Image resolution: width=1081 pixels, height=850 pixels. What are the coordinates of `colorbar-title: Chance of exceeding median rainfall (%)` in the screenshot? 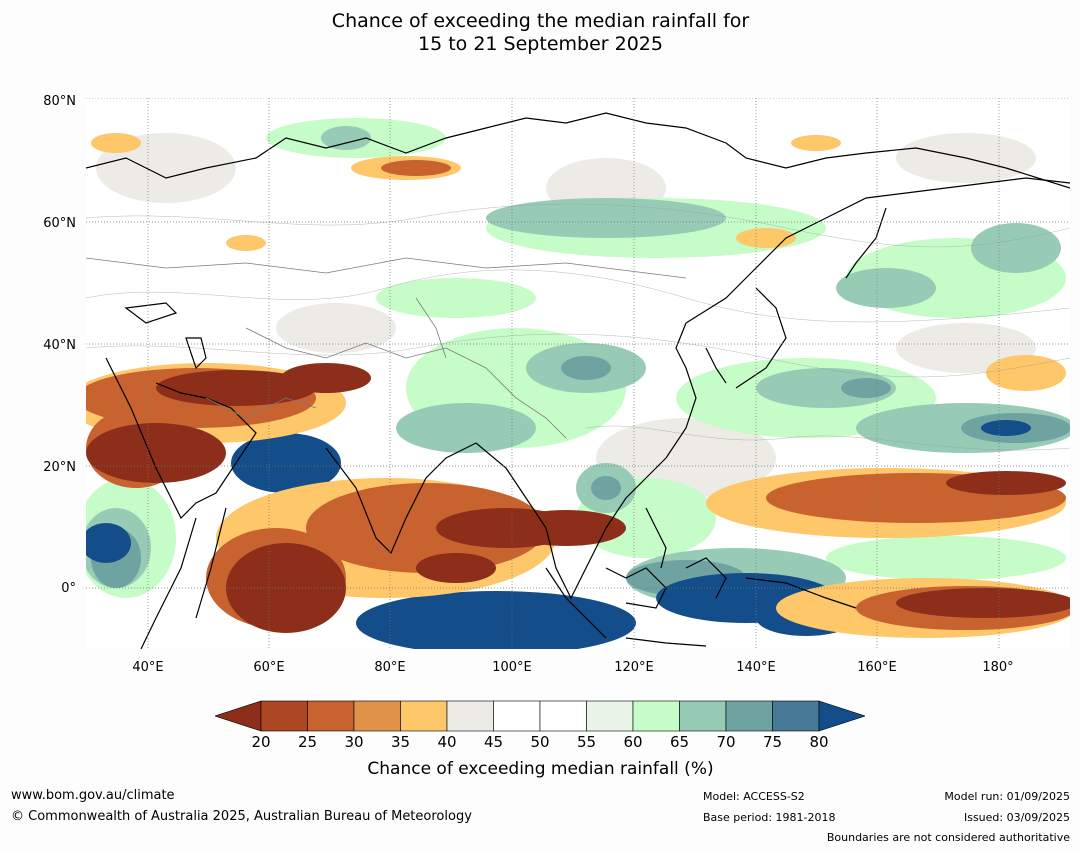 It's located at (540, 769).